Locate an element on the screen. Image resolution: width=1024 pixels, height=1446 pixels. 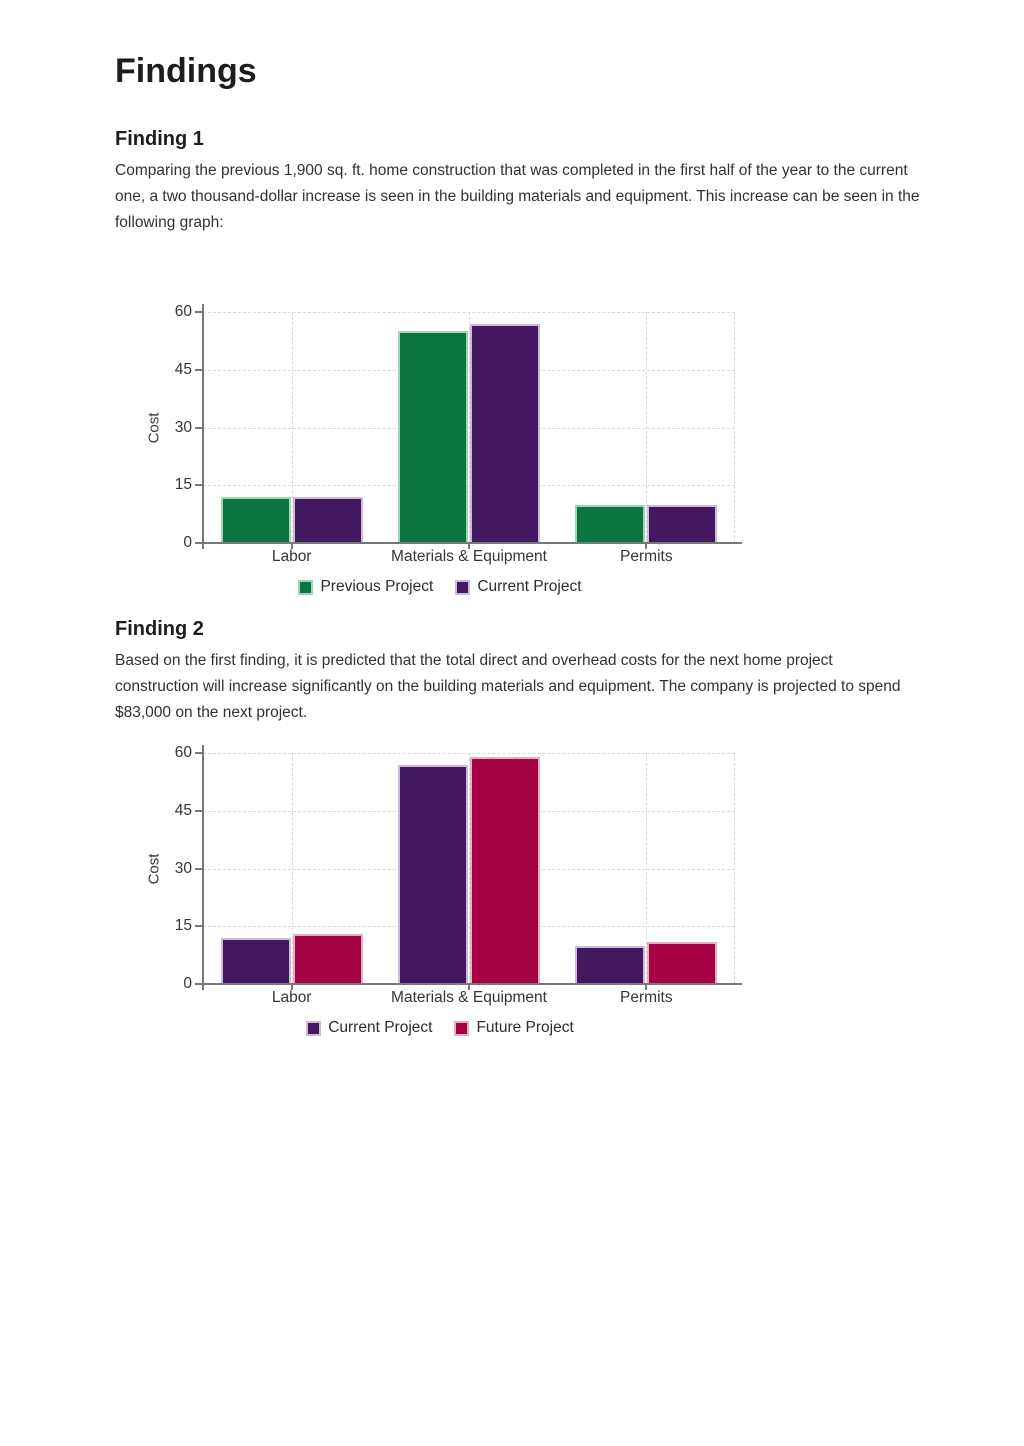
bar-future-project-materials-equipment is located at coordinates (505, 870).